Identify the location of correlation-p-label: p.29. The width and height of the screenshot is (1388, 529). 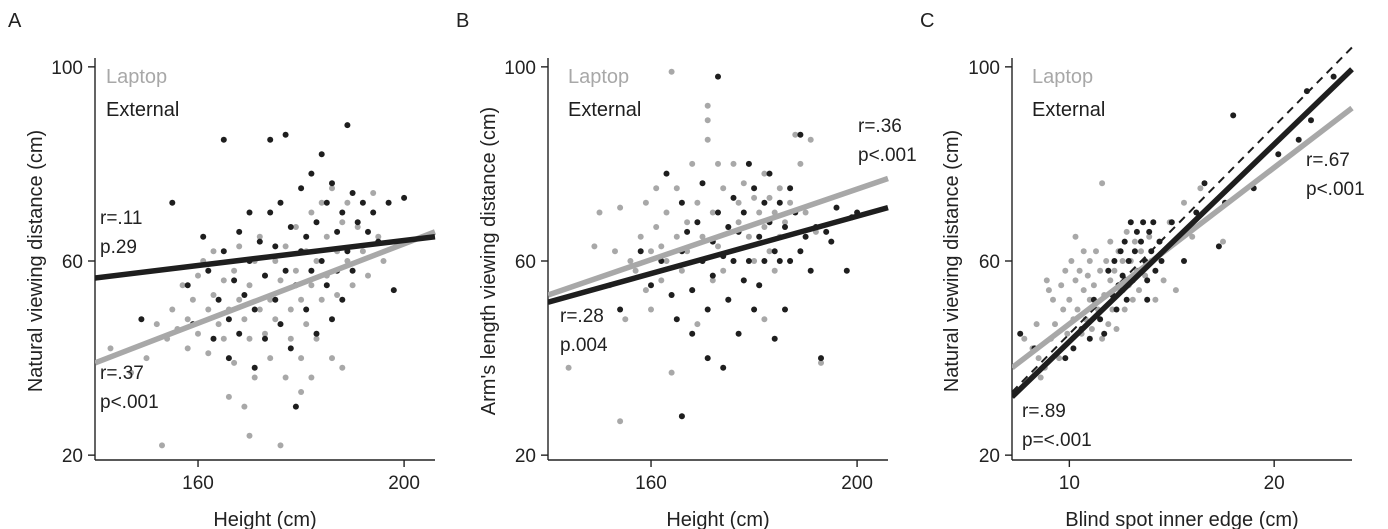
(118, 247).